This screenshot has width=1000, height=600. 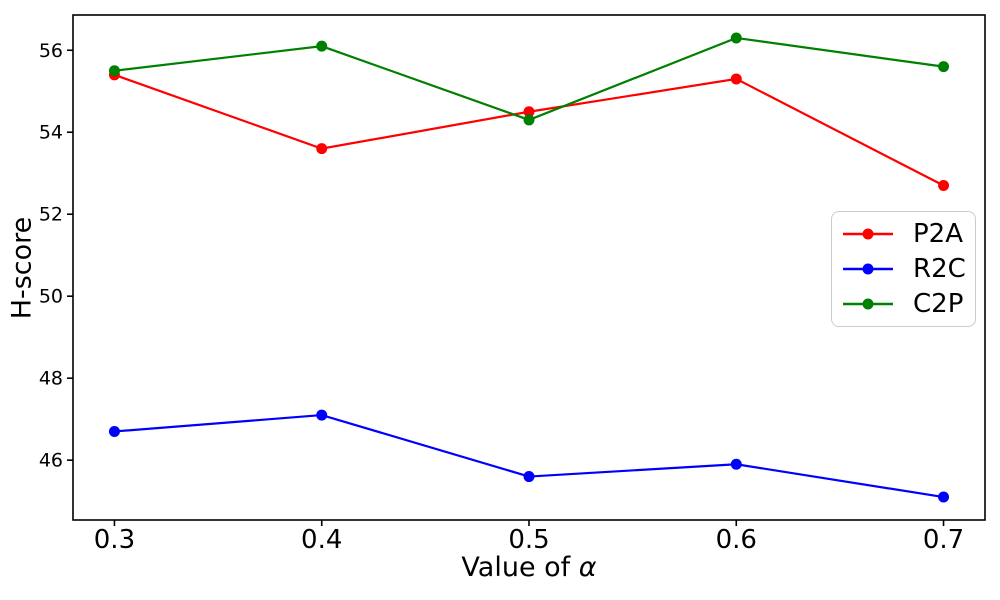 I want to click on y-axis-label: H-score, so click(x=22, y=268).